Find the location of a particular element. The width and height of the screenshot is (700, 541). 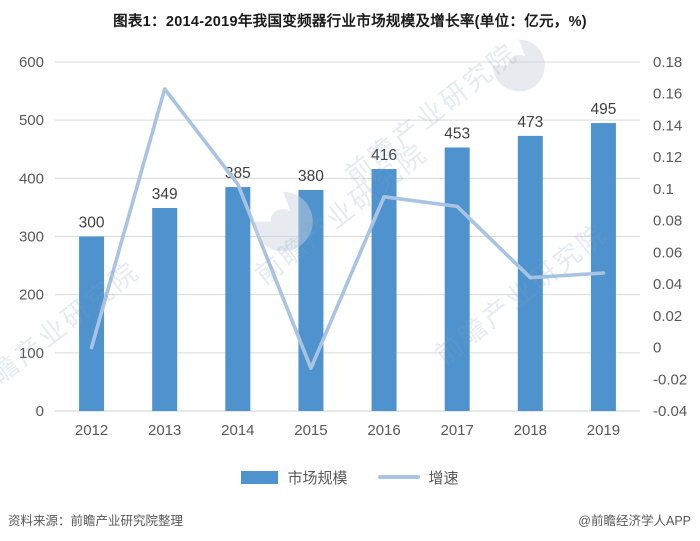

bar-value-label: 473 is located at coordinates (530, 122).